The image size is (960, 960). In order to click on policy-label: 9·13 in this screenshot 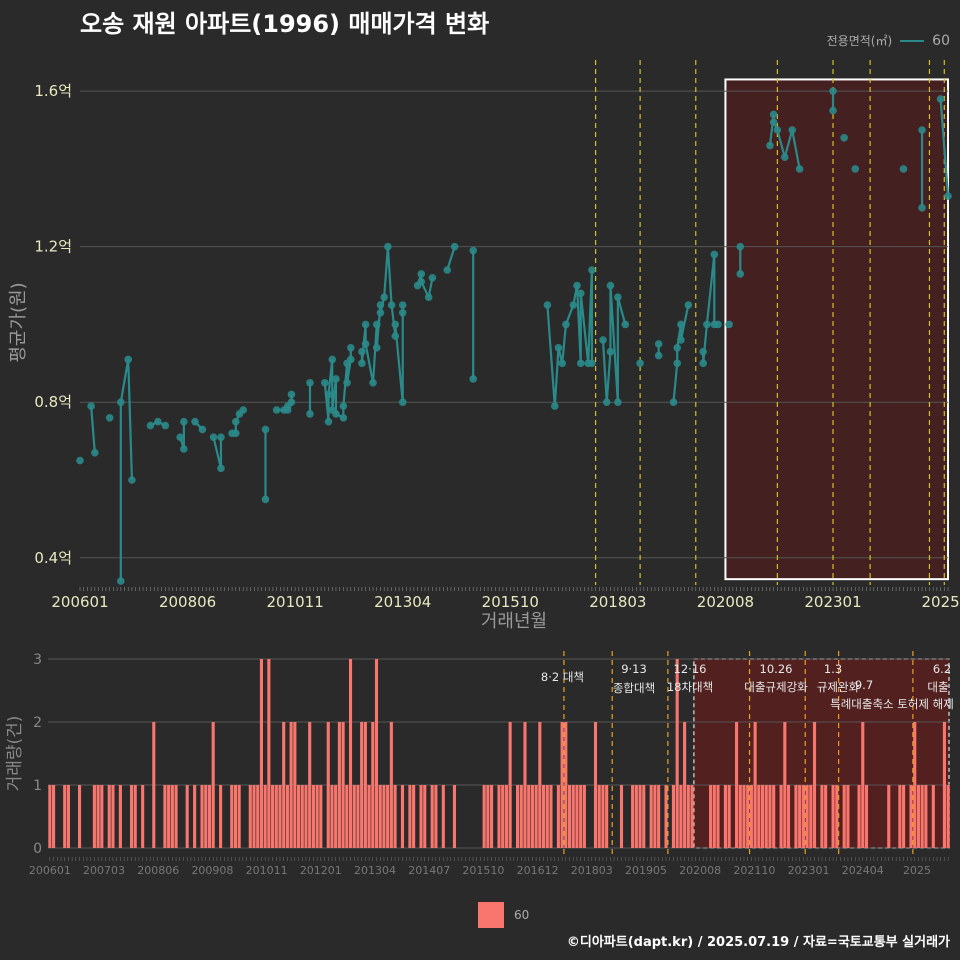, I will do `click(634, 669)`.